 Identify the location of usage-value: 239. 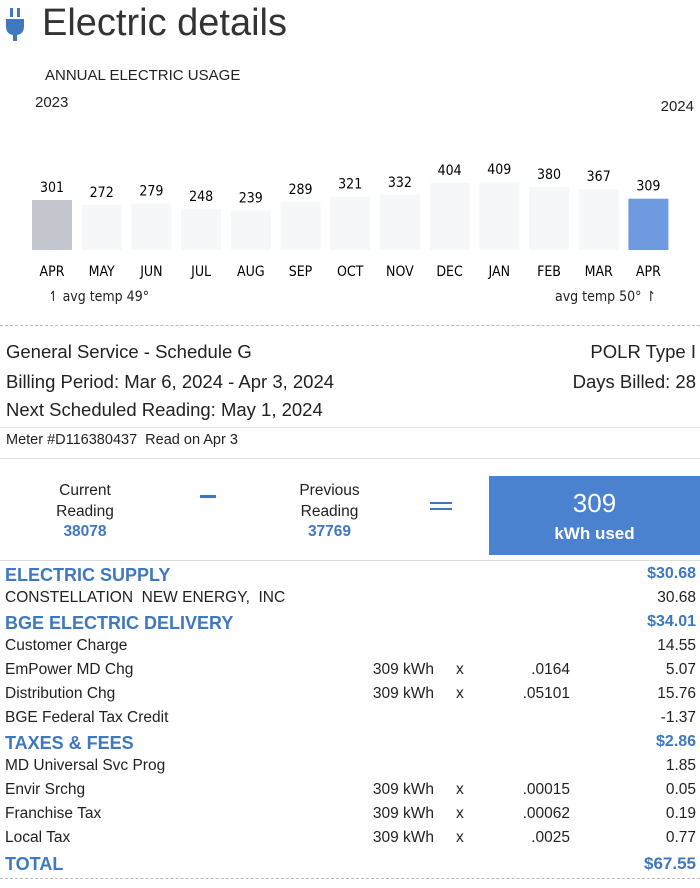
(251, 198).